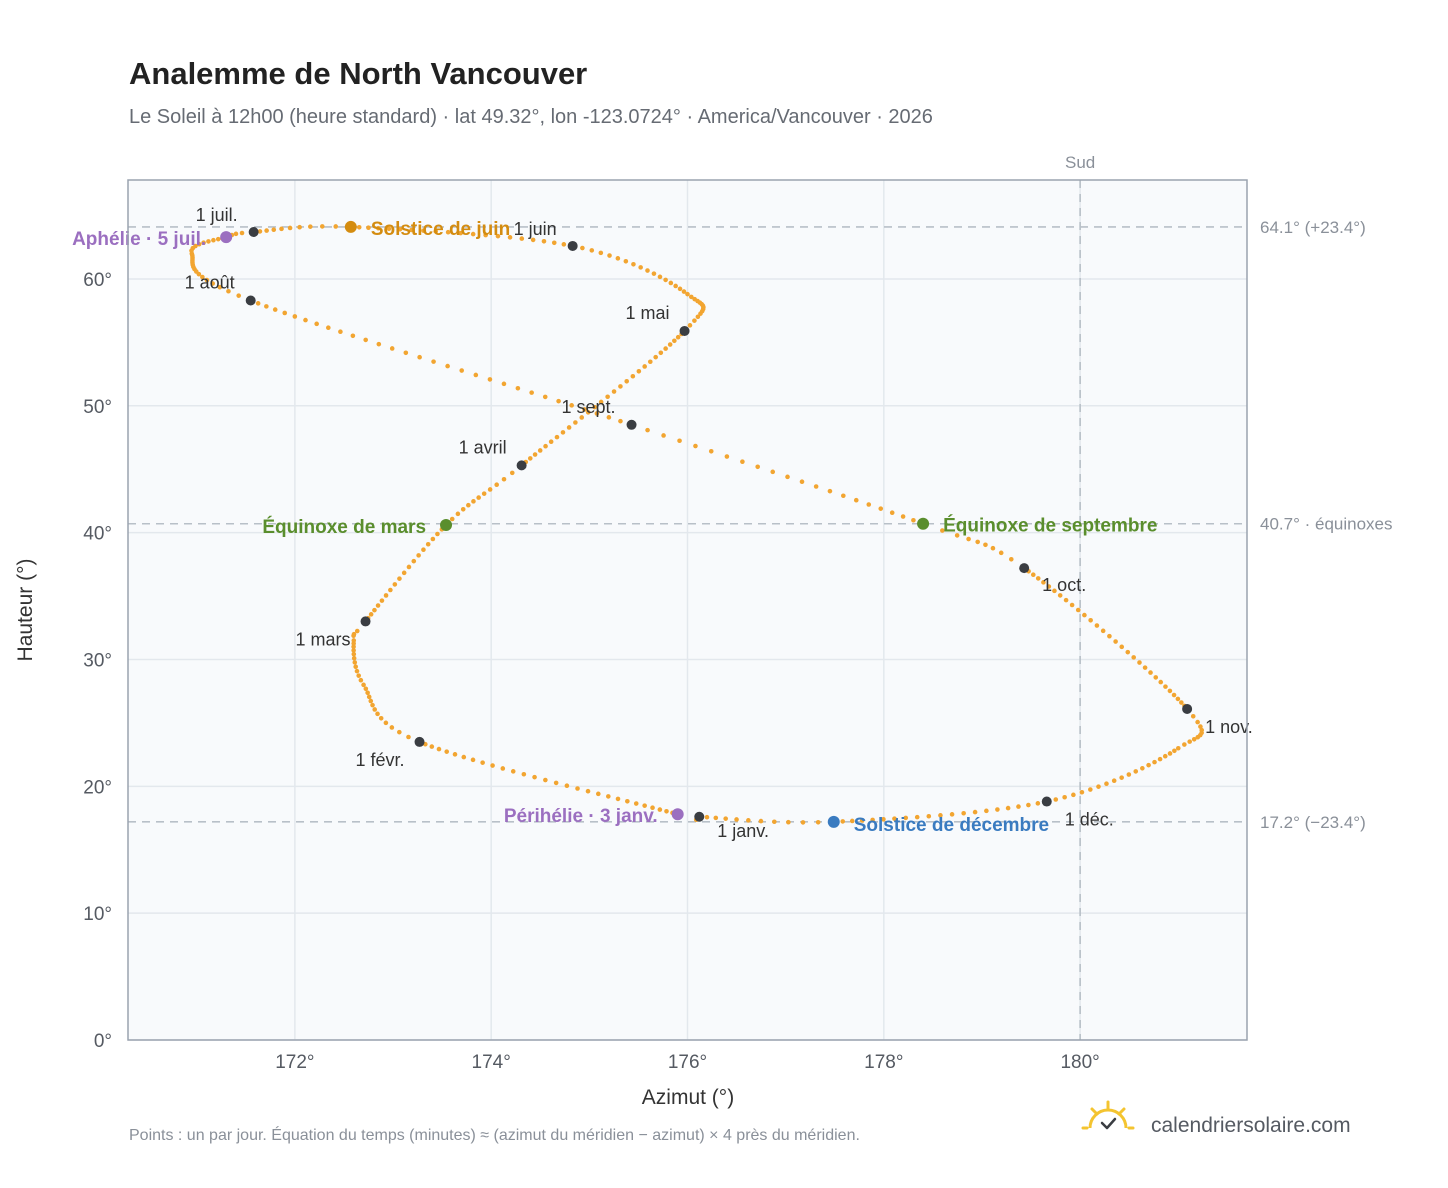  What do you see at coordinates (97, 280) in the screenshot?
I see `y-tick-label: 60°` at bounding box center [97, 280].